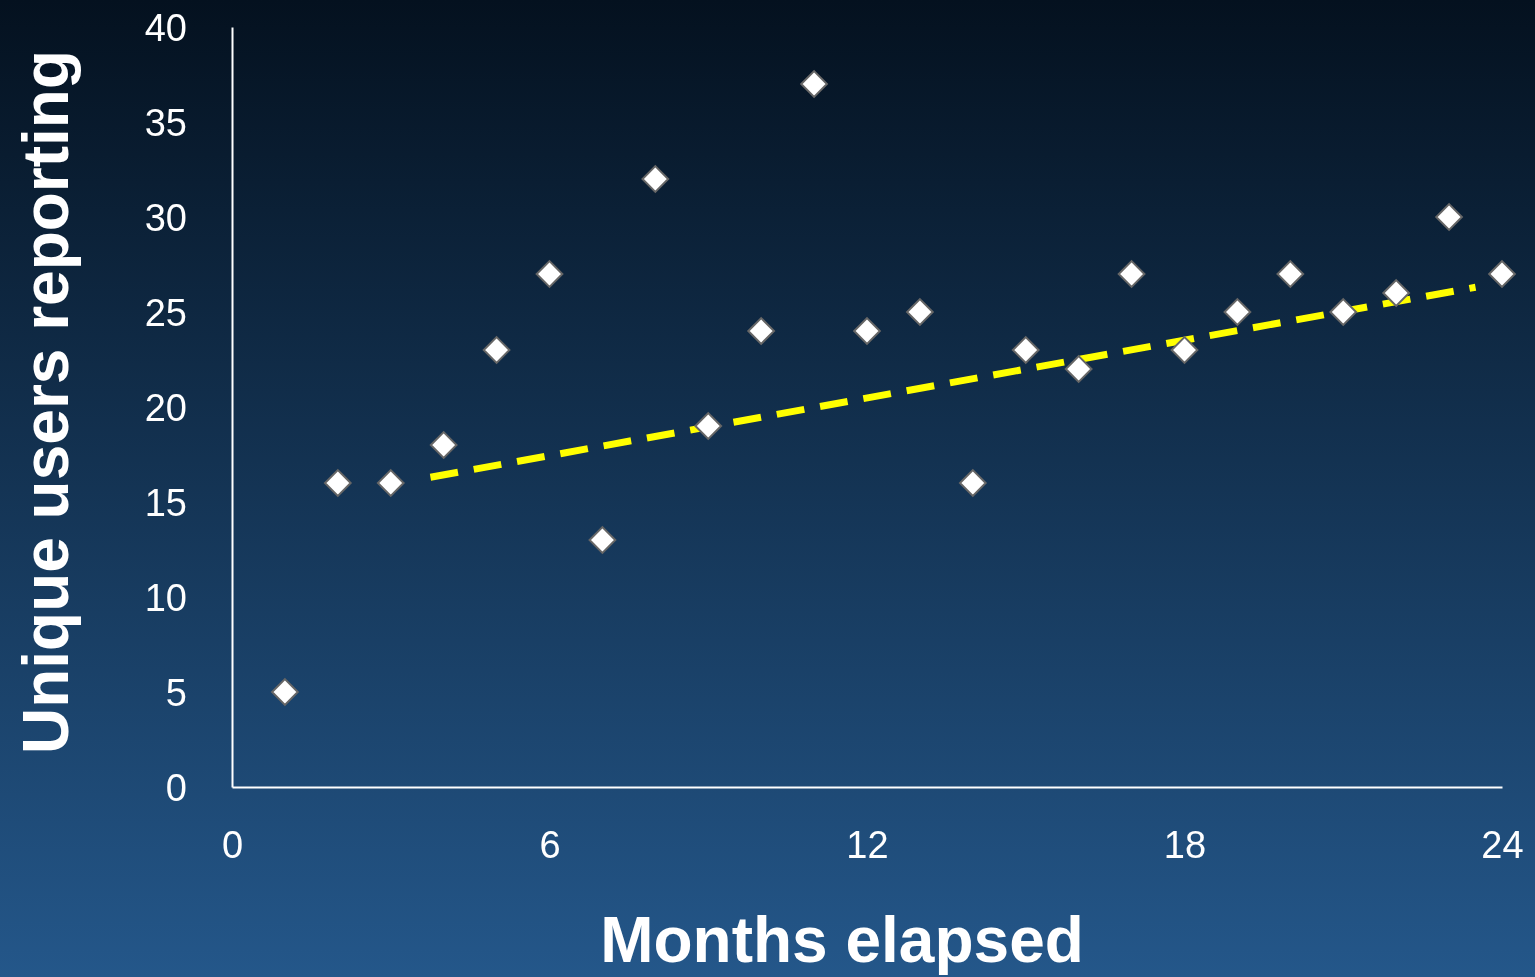 This screenshot has height=977, width=1535. I want to click on y-tick-label: 10, so click(165, 597).